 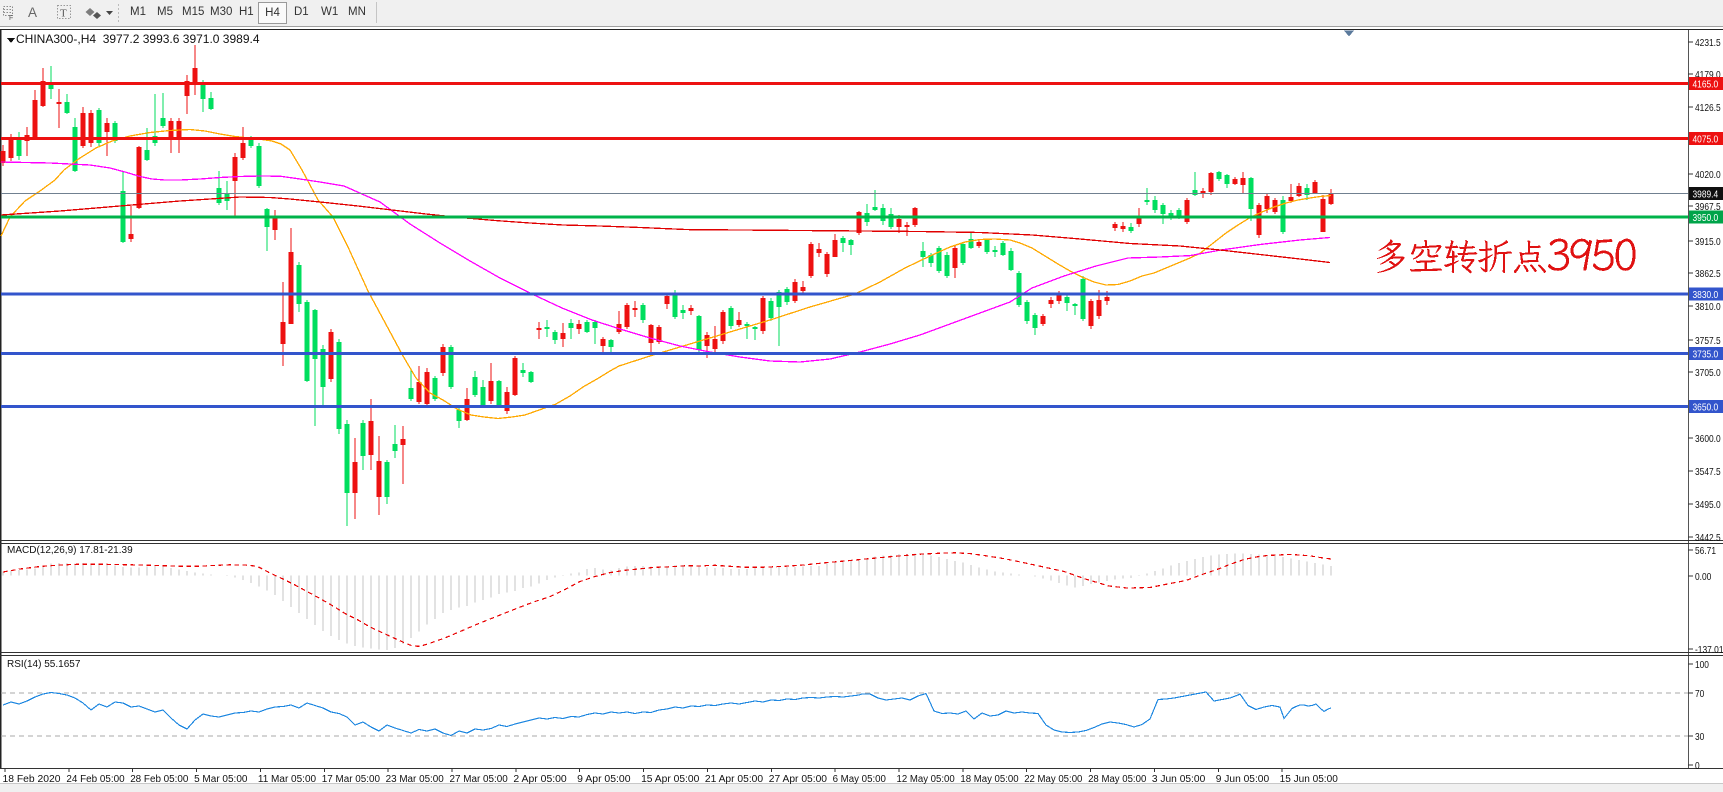 I want to click on svg-text: 9 Apr 05:00, so click(x=604, y=779).